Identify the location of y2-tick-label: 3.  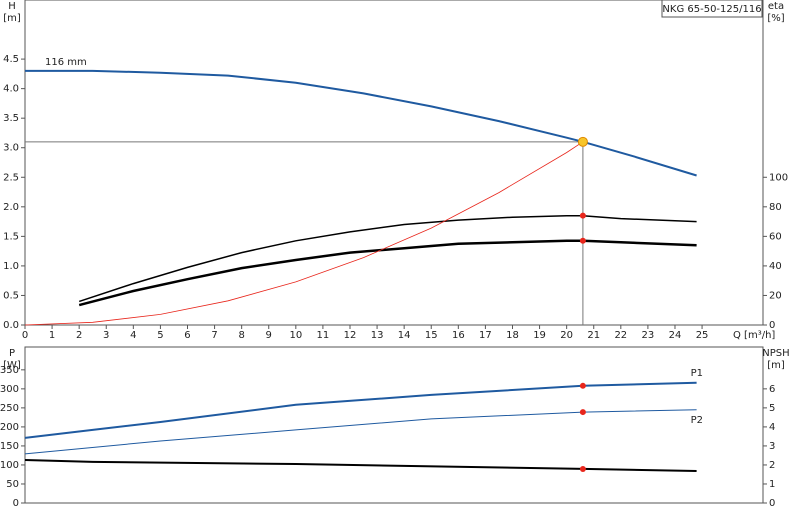
(772, 446).